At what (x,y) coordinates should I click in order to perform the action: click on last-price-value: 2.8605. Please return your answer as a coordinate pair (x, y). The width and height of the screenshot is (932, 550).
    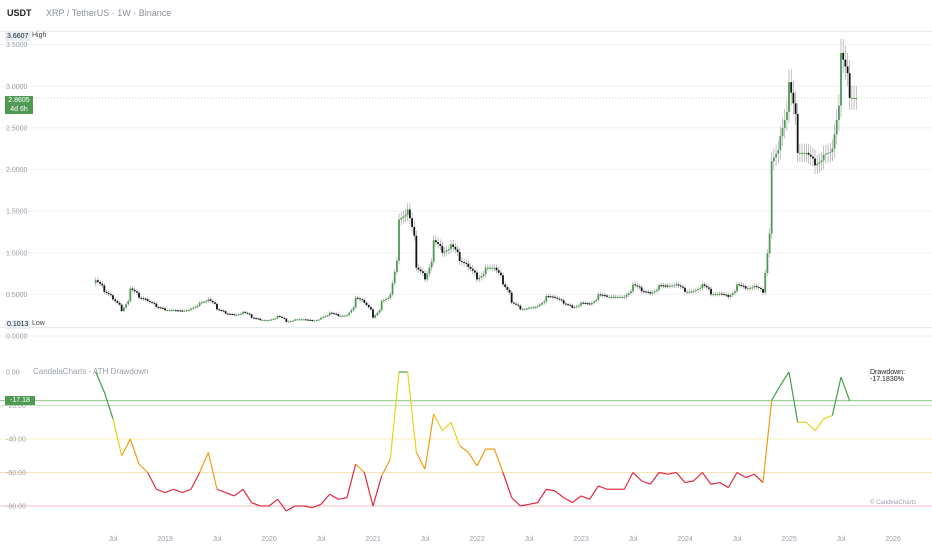
    Looking at the image, I should click on (19, 100).